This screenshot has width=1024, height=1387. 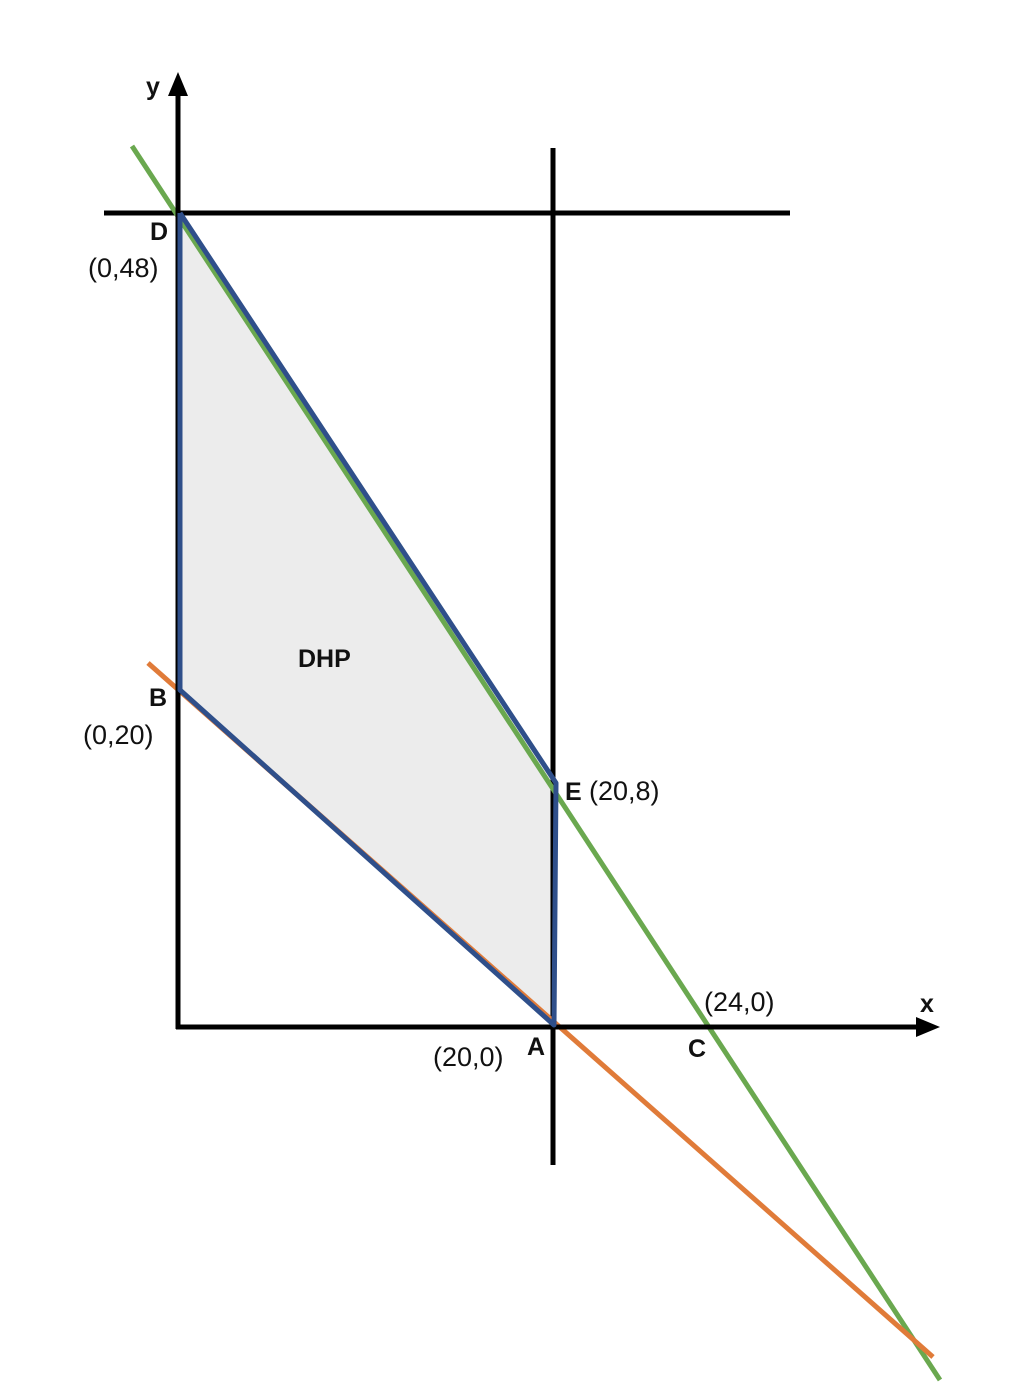 I want to click on region-label: DHP, so click(x=324, y=659).